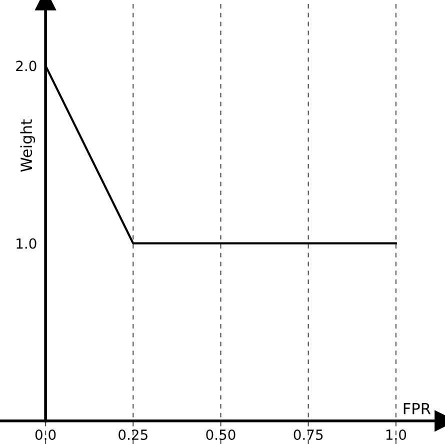 The height and width of the screenshot is (444, 445). Describe the element at coordinates (28, 145) in the screenshot. I see `y-axis-title: Weight` at that location.